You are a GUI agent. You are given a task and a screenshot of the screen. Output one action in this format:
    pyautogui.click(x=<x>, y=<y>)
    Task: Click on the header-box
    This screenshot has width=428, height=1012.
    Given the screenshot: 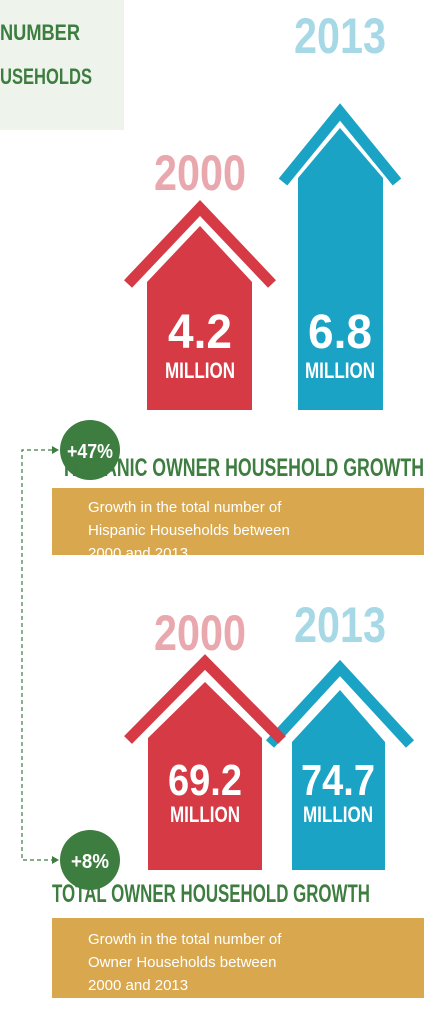 What is the action you would take?
    pyautogui.click(x=62, y=65)
    